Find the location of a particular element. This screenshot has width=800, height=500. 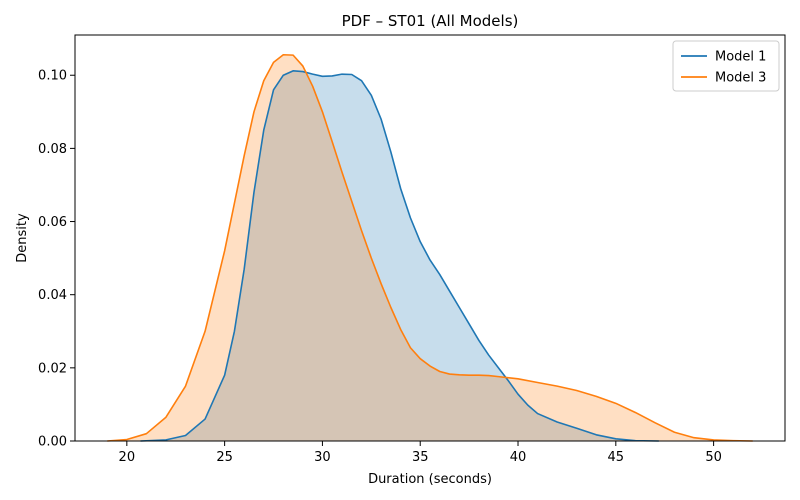

x-axis: 20 25 30 35 40 45 50 is located at coordinates (420, 453).